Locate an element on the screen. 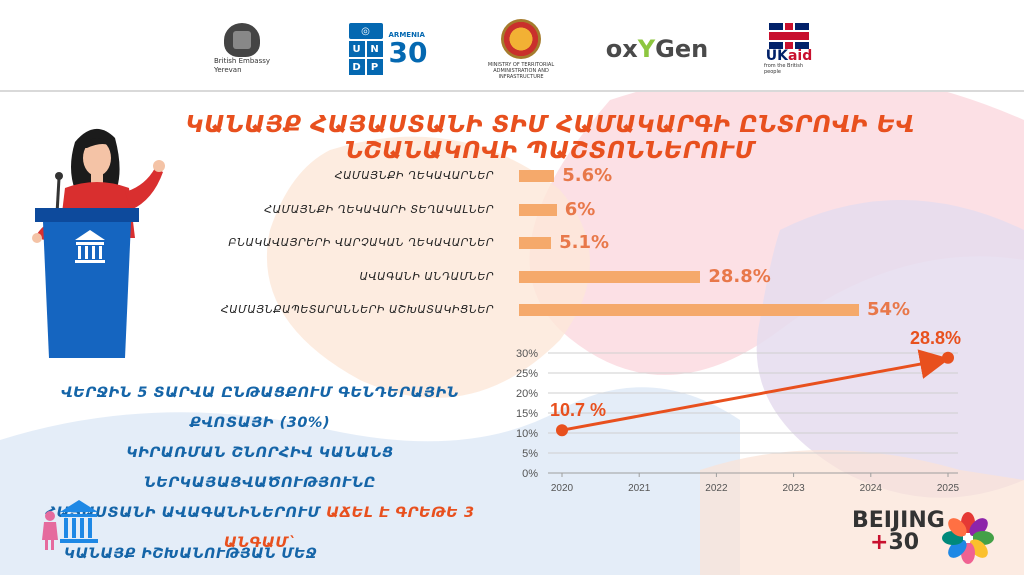  bar-category-label: ՀԱՄԱՅՆՔԻ ՂԵԿԱՎԱՐՆԵՐ is located at coordinates (414, 175).